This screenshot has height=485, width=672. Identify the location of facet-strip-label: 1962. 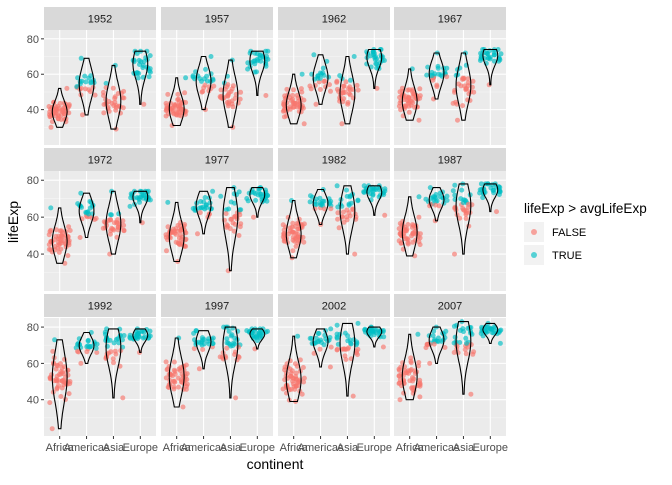
(334, 20).